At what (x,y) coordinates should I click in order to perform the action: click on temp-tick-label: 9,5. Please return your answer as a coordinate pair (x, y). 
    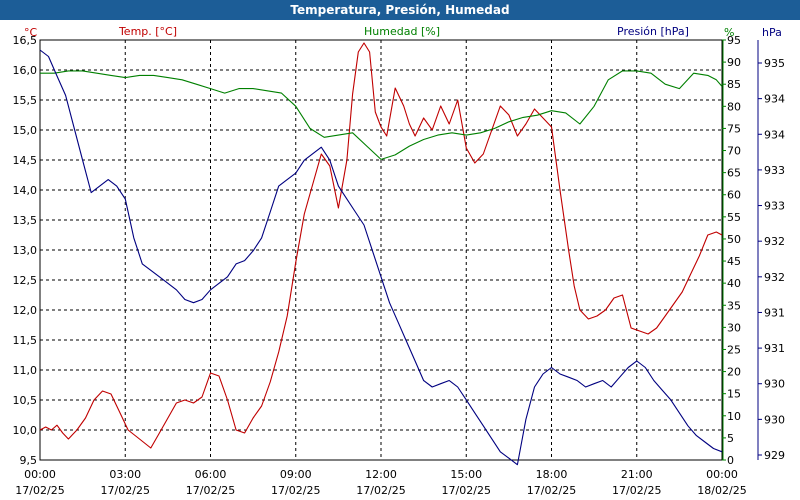
    Looking at the image, I should click on (29, 460).